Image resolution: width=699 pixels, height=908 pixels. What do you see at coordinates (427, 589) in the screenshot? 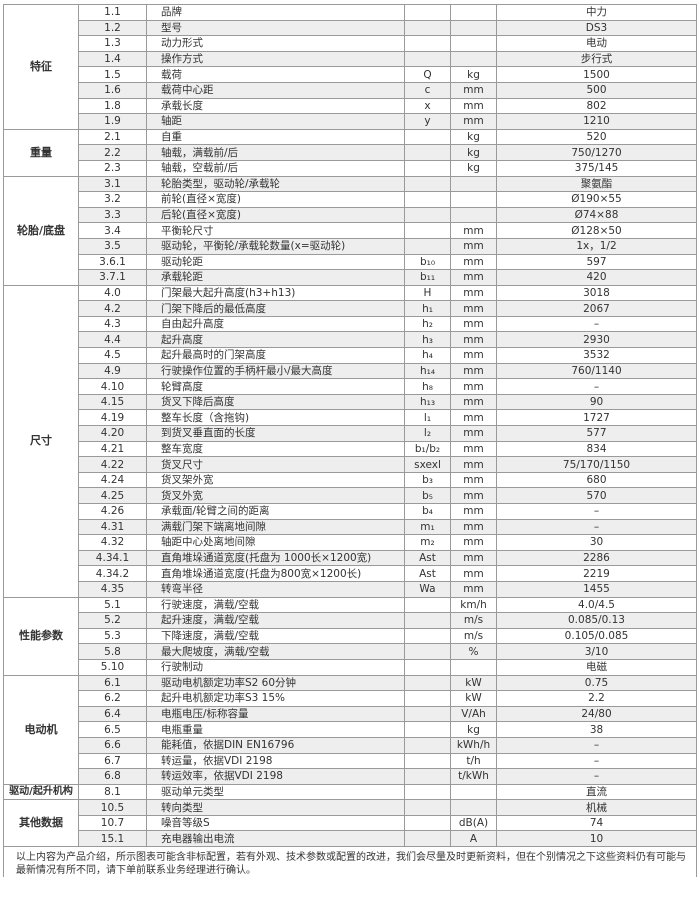
I see `item-symbol: Wa` at bounding box center [427, 589].